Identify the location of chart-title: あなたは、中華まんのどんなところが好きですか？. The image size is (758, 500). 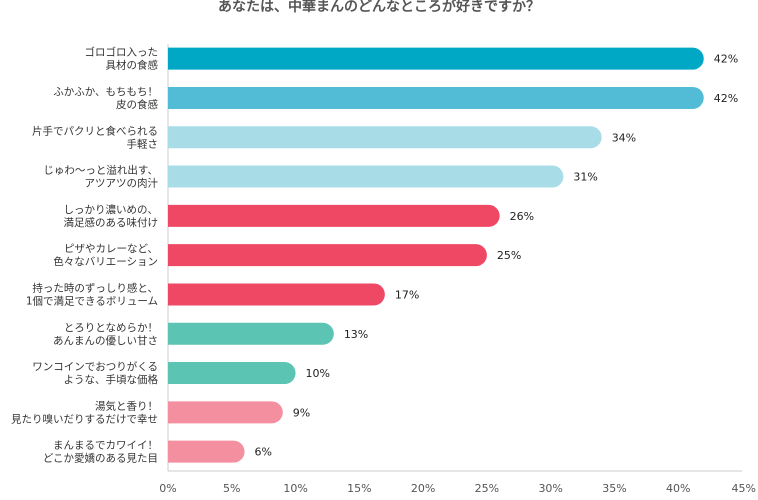
(379, 7).